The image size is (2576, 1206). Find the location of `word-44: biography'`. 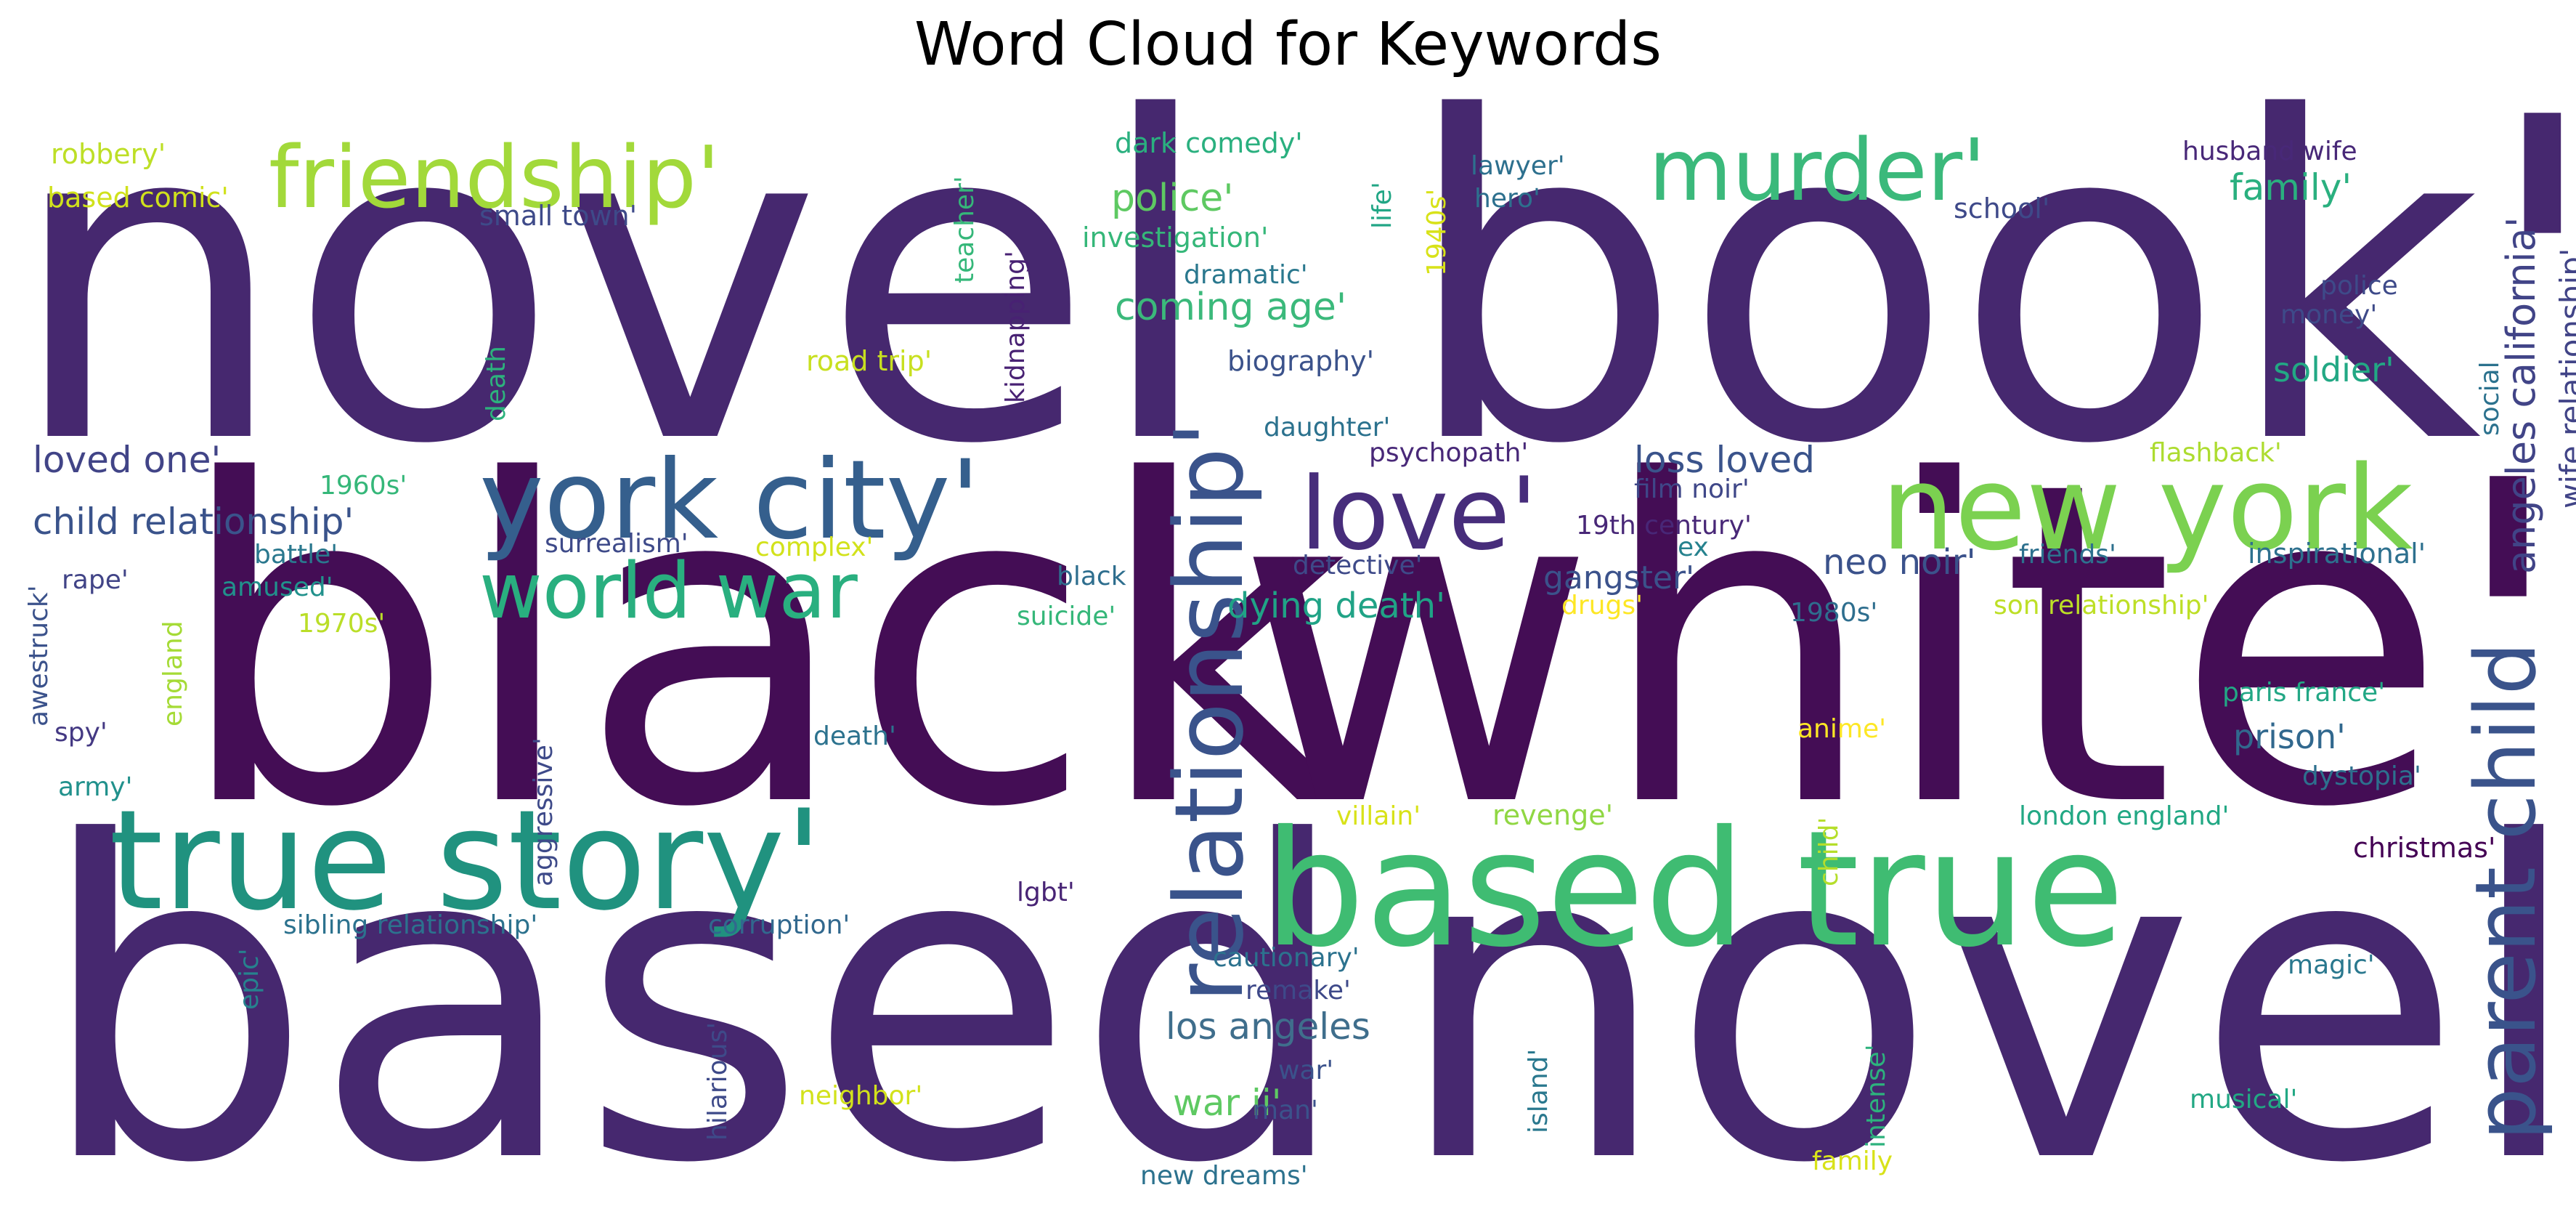

word-44: biography' is located at coordinates (1300, 361).